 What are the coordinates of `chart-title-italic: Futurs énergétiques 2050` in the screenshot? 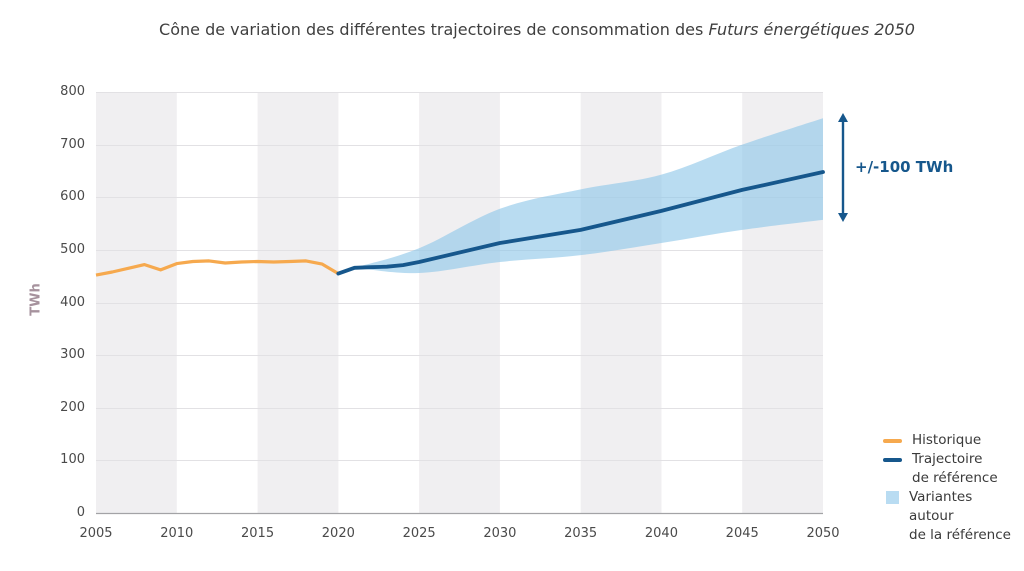 It's located at (811, 29).